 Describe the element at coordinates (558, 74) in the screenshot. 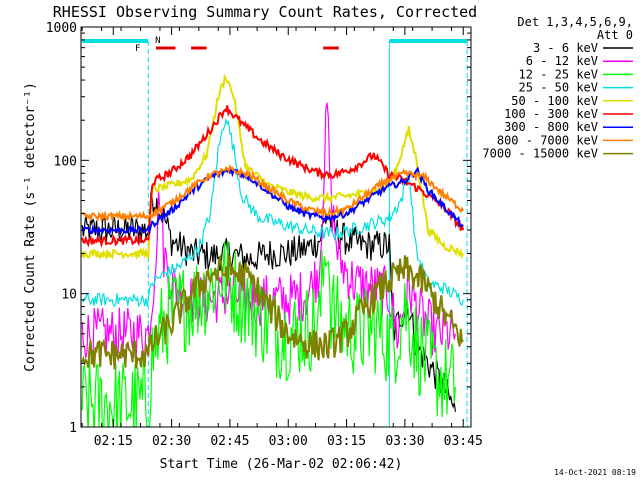

I see `legend-label: 12 - 25 keV` at that location.